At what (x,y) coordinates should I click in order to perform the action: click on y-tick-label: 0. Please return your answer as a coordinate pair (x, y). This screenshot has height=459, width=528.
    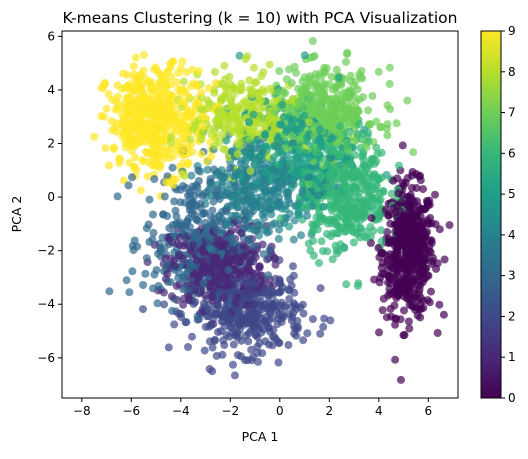
    Looking at the image, I should click on (51, 197).